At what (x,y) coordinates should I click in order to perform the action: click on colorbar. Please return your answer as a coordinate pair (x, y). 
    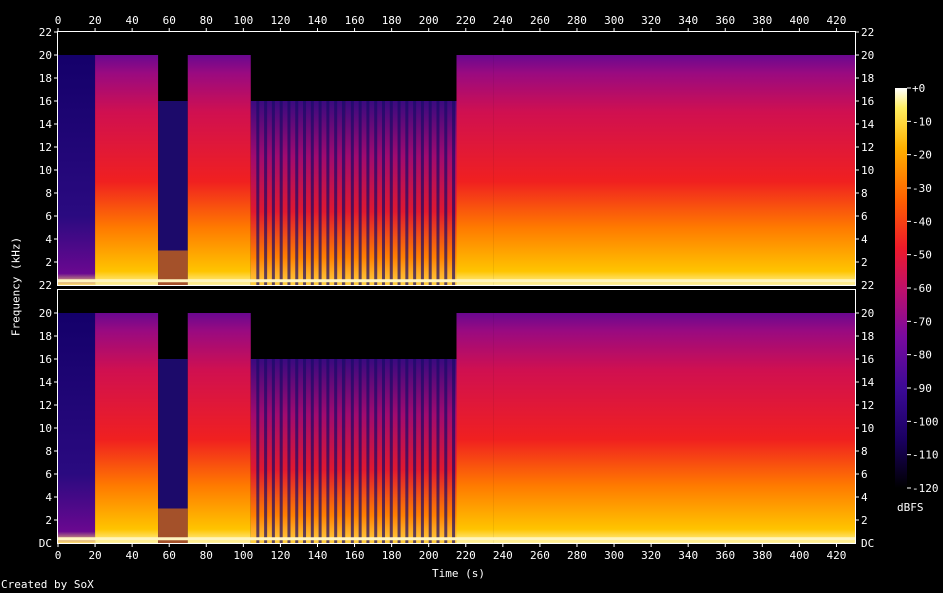
    Looking at the image, I should click on (901, 288).